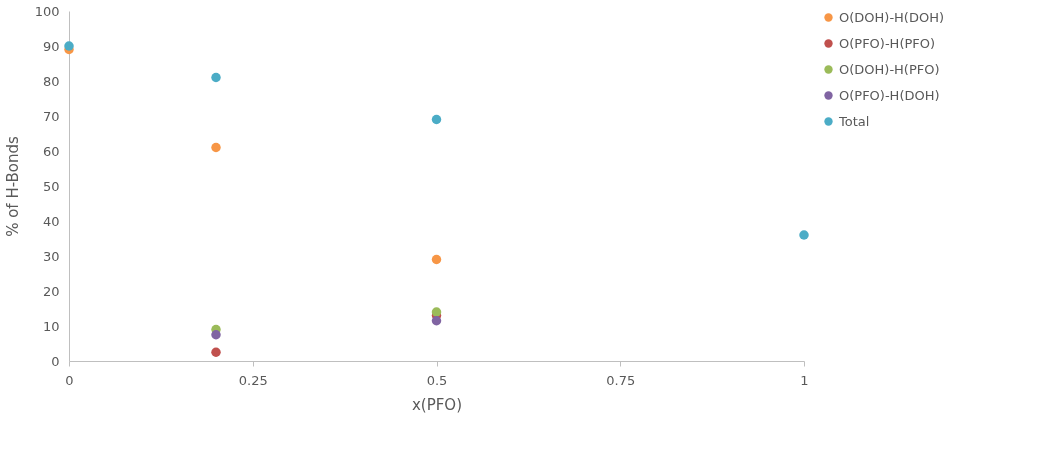 The height and width of the screenshot is (476, 1045). Describe the element at coordinates (51, 46) in the screenshot. I see `y-tick-label: 90` at that location.